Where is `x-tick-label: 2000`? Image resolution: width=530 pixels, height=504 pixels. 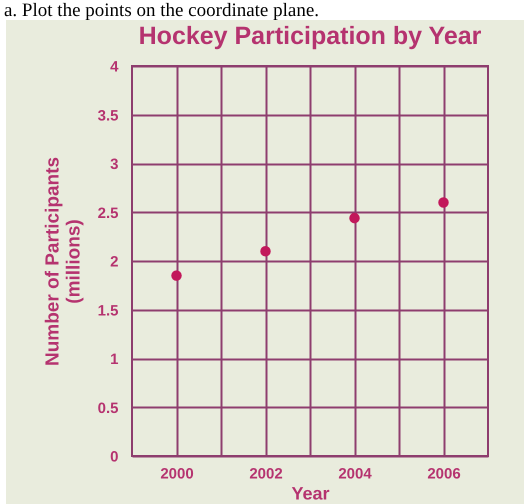
x-tick-label: 2000 is located at coordinates (177, 474).